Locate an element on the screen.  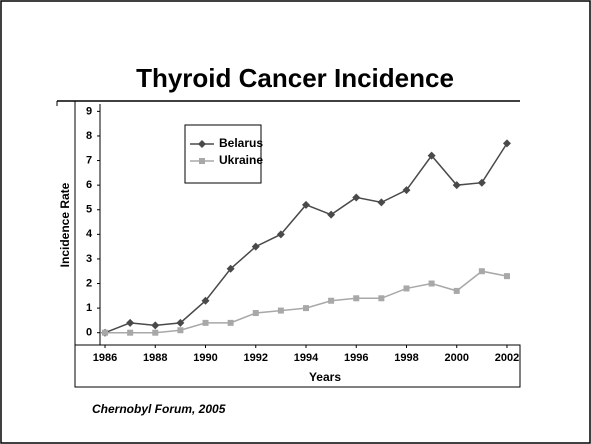
y-tick-label: 6 is located at coordinates (89, 185).